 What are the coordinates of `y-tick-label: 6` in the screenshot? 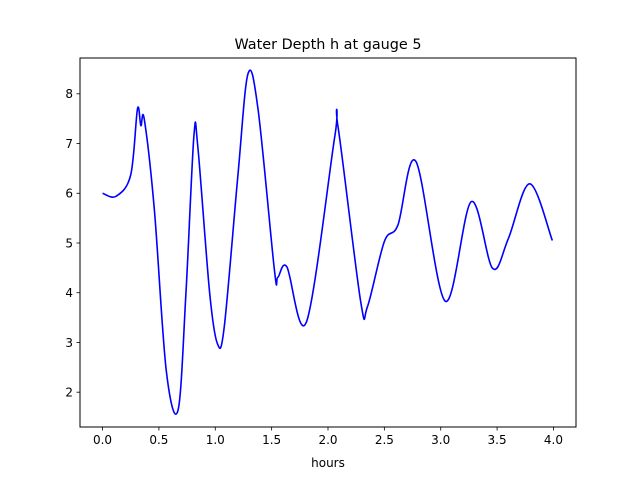 It's located at (69, 194).